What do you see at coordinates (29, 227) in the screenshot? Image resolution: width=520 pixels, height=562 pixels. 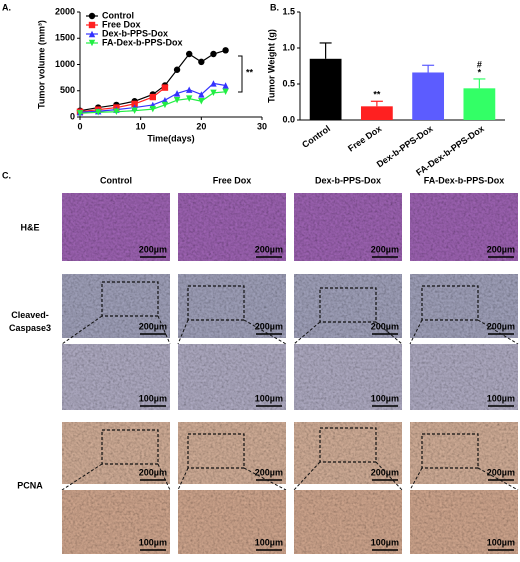 I see `row-label: H&E` at bounding box center [29, 227].